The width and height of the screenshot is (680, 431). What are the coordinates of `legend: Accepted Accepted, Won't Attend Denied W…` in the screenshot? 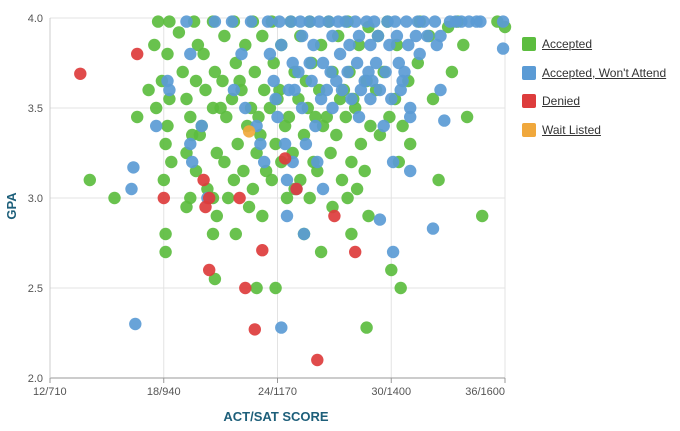 It's located at (594, 87).